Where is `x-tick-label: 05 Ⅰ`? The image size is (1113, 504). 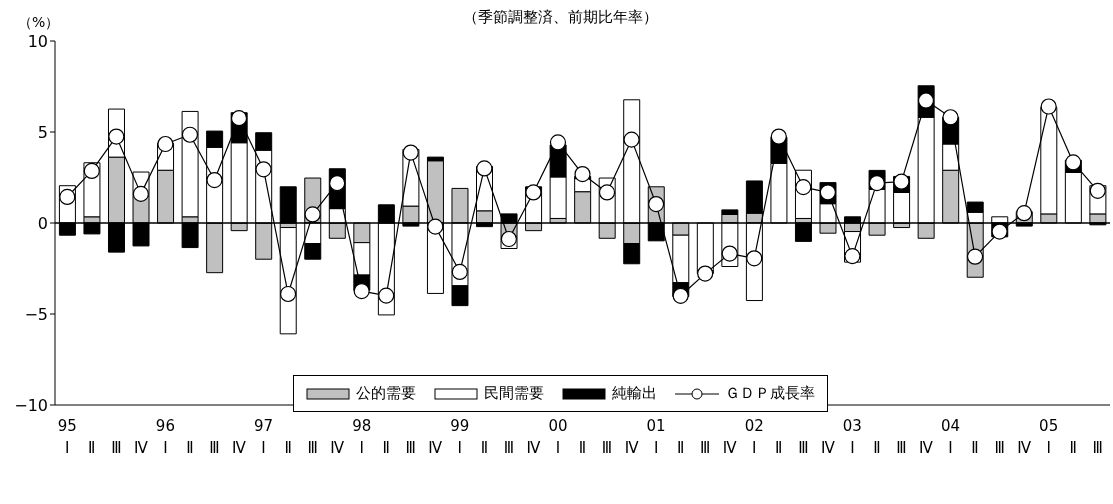
x-tick-label: 05 Ⅰ is located at coordinates (1049, 437).